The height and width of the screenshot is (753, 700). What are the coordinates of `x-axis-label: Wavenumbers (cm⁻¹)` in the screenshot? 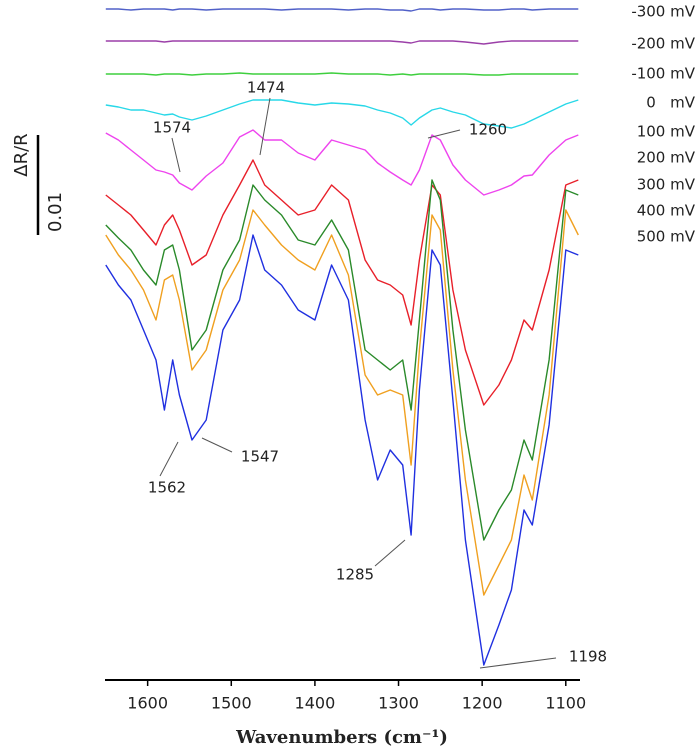 It's located at (341, 737).